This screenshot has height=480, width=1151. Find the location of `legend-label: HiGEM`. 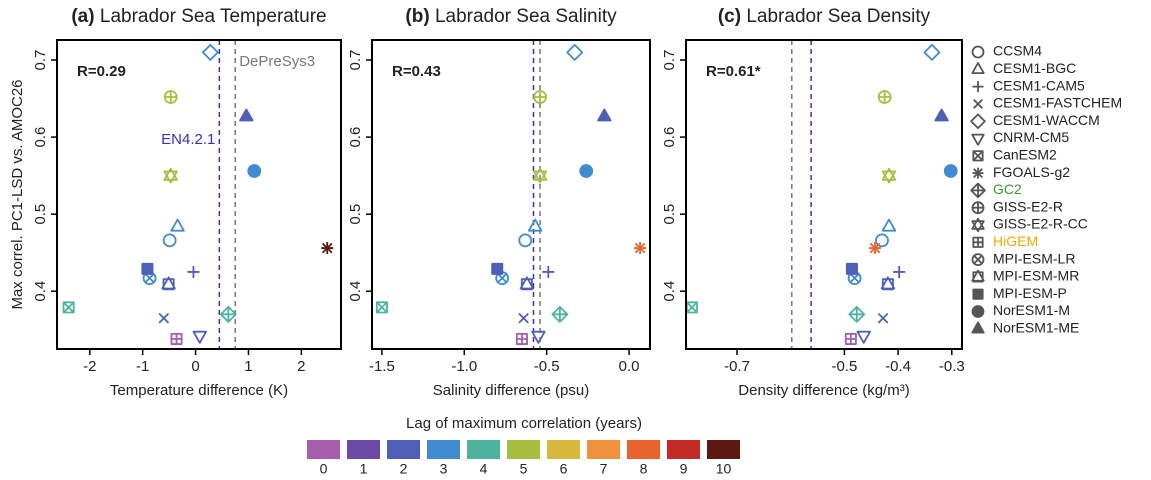

legend-label: HiGEM is located at coordinates (1015, 241).